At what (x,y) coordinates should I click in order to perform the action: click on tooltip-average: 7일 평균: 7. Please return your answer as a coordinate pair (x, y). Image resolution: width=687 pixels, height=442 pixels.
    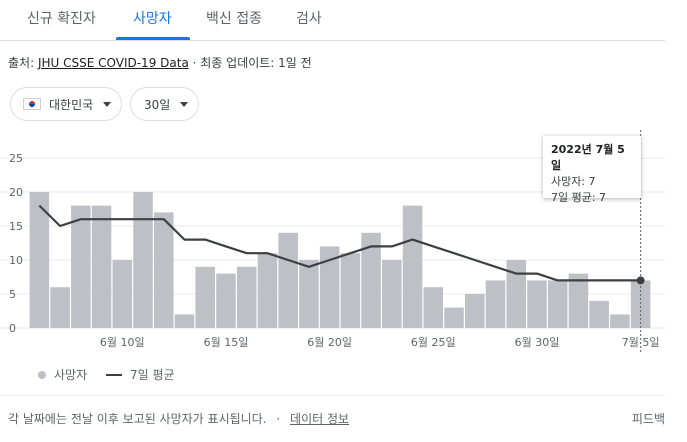
    Looking at the image, I should click on (579, 197).